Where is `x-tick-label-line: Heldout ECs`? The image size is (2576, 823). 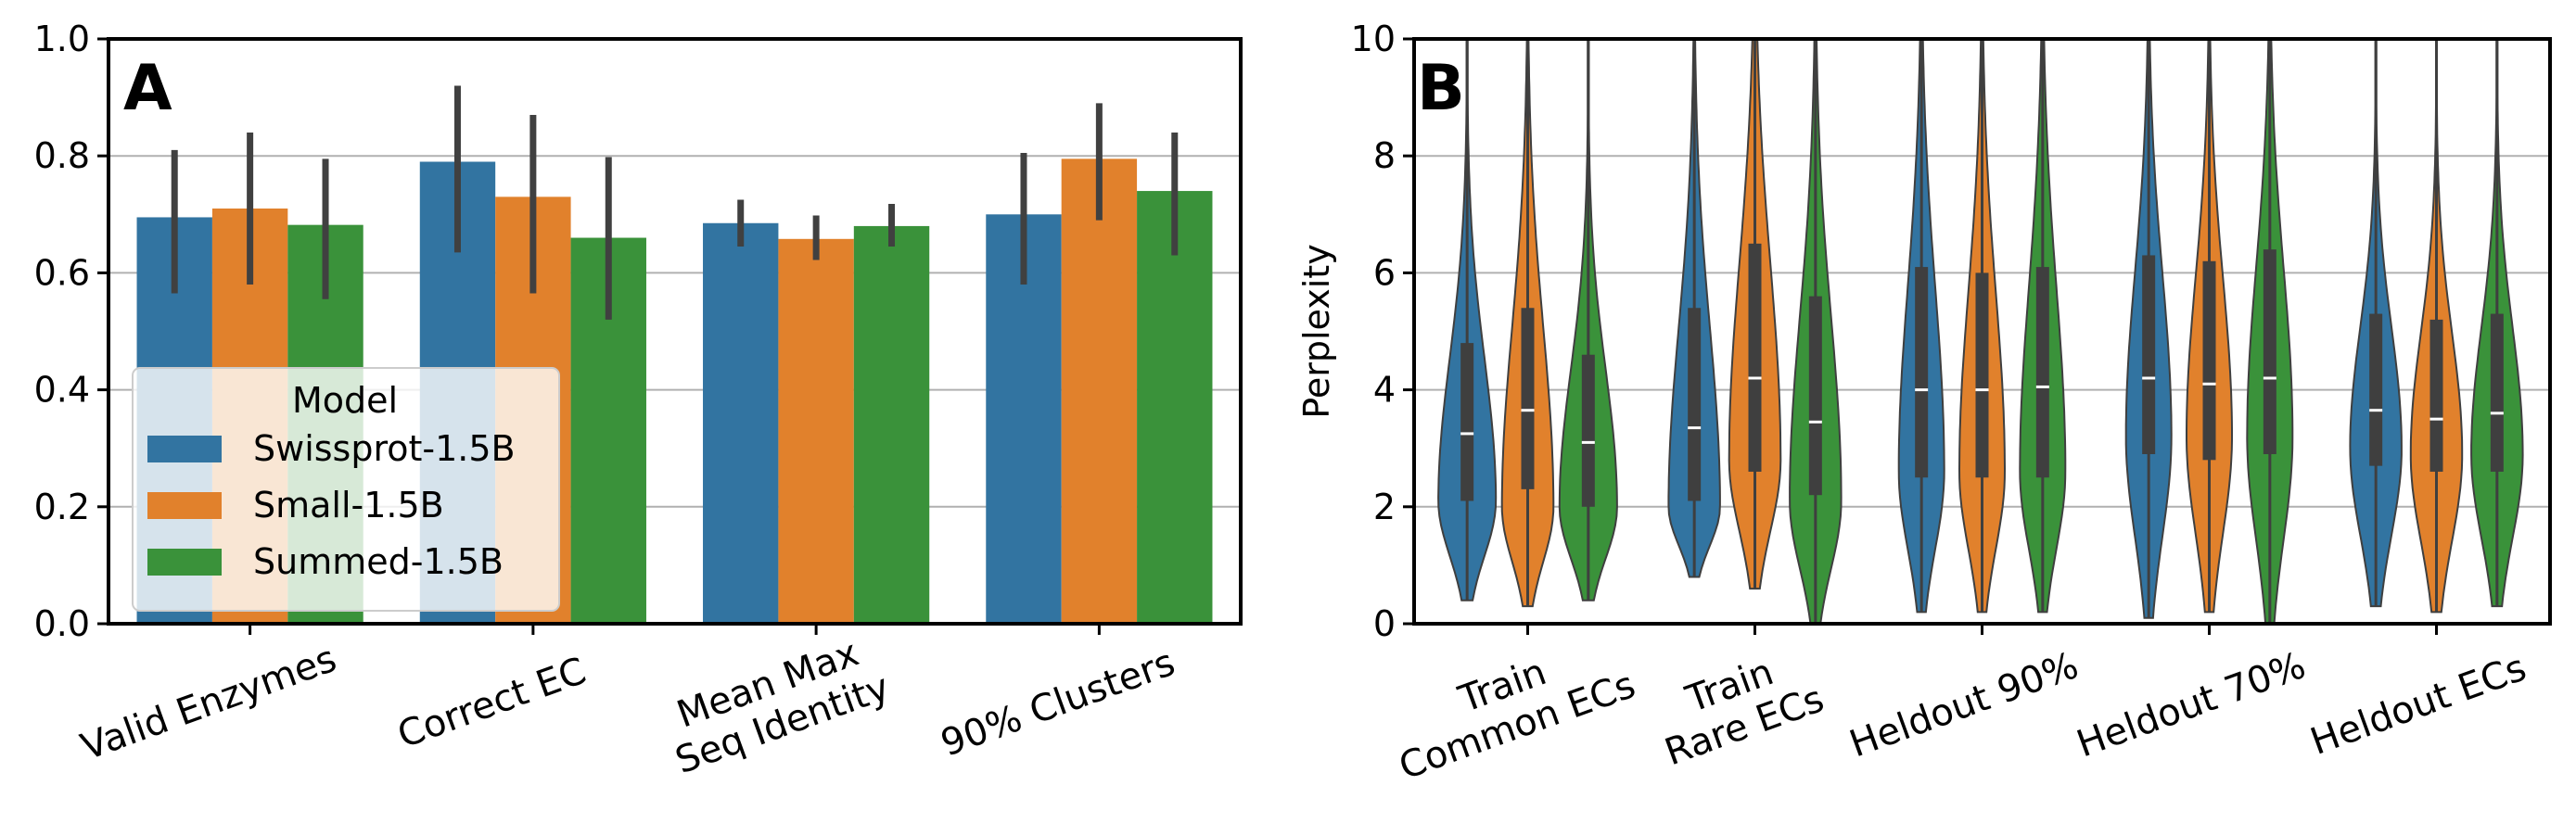 x-tick-label-line: Heldout ECs is located at coordinates (2419, 706).